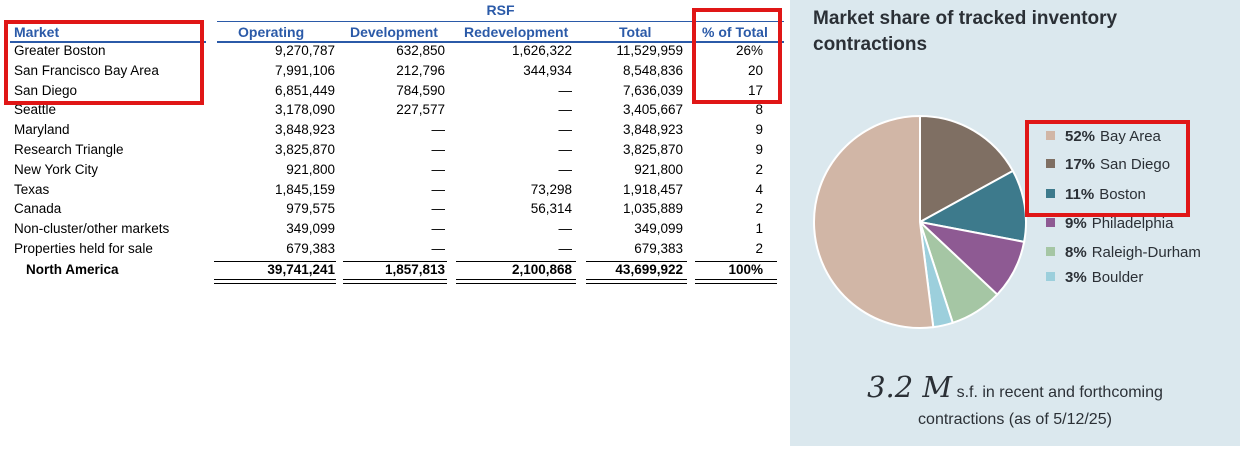  I want to click on cell-market: New York City, so click(56, 169).